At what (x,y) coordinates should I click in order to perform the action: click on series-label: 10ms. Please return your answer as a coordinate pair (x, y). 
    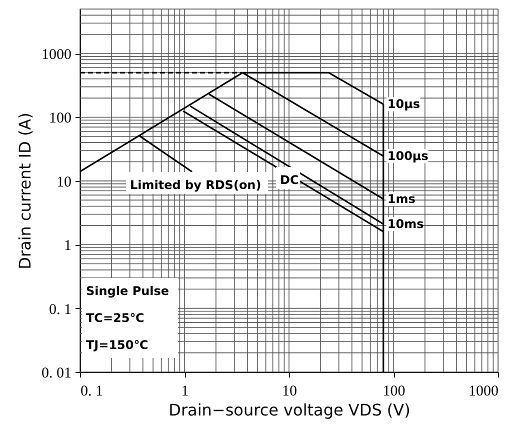
    Looking at the image, I should click on (405, 224).